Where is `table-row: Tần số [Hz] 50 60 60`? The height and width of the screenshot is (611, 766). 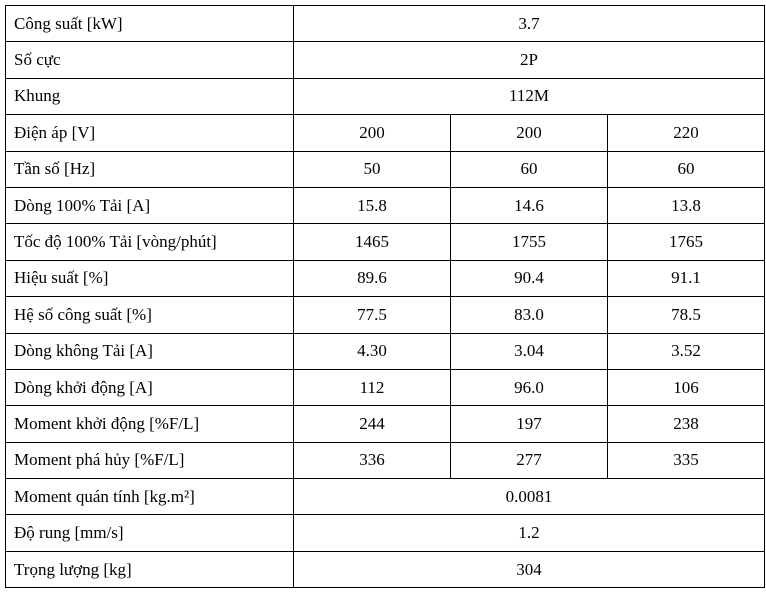 table-row: Tần số [Hz] 50 60 60 is located at coordinates (385, 169).